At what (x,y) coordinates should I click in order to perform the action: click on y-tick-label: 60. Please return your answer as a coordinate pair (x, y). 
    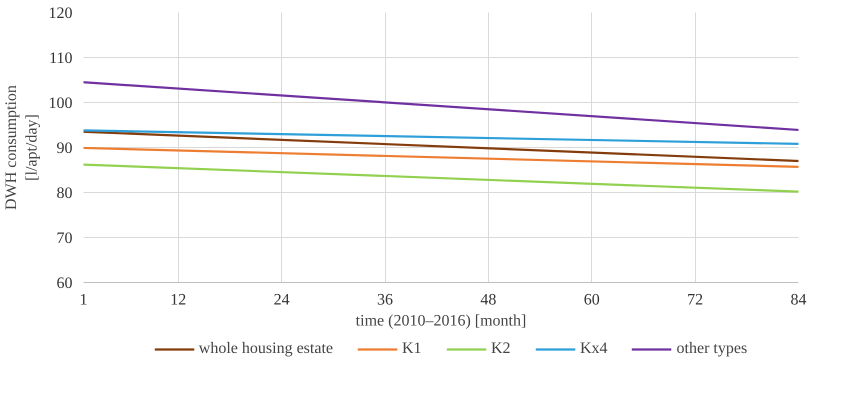
    Looking at the image, I should click on (64, 283).